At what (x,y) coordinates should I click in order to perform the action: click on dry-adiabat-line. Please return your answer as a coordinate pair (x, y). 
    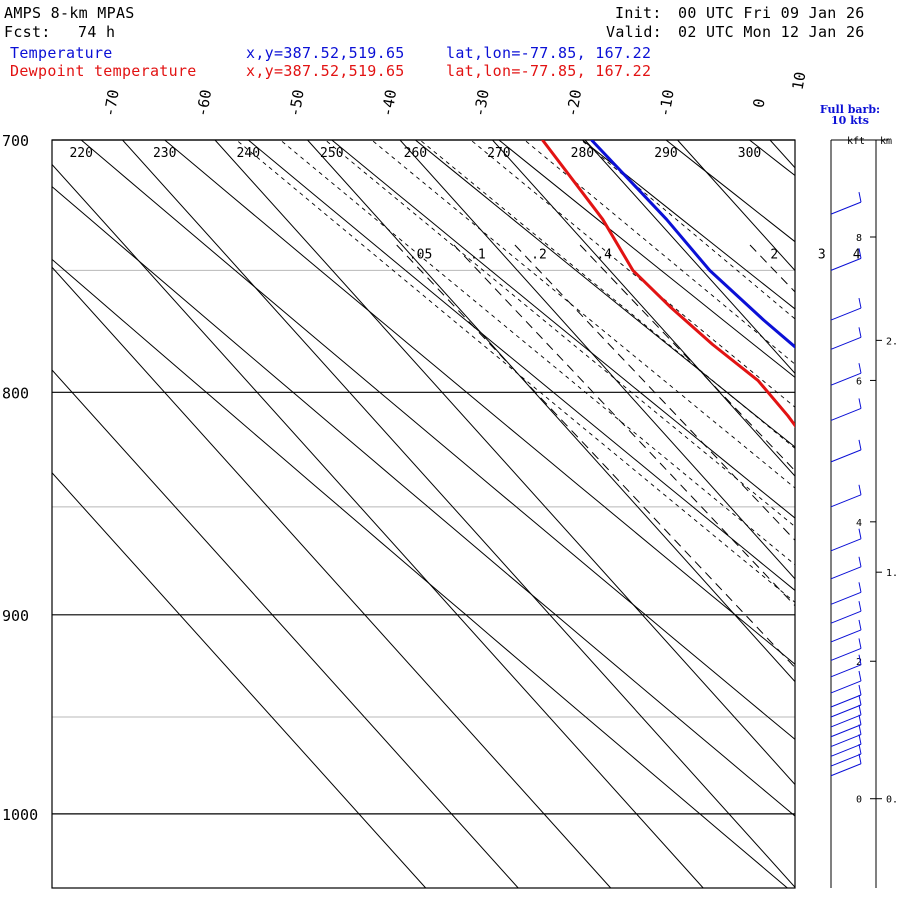
    Looking at the image, I should click on (872, 492).